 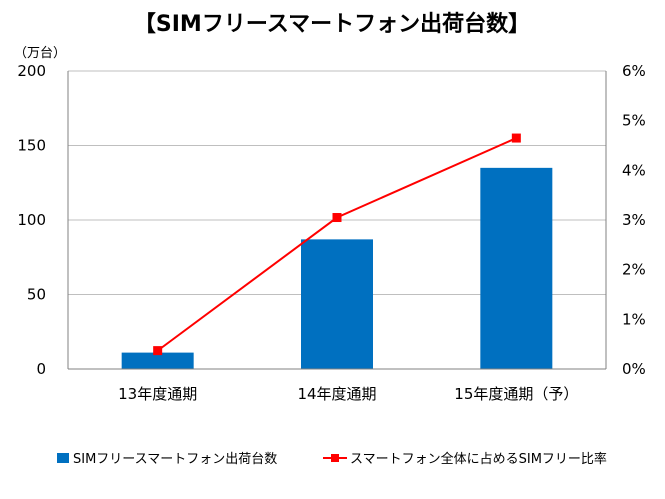 What do you see at coordinates (157, 394) in the screenshot?
I see `category-label: 13年度通期` at bounding box center [157, 394].